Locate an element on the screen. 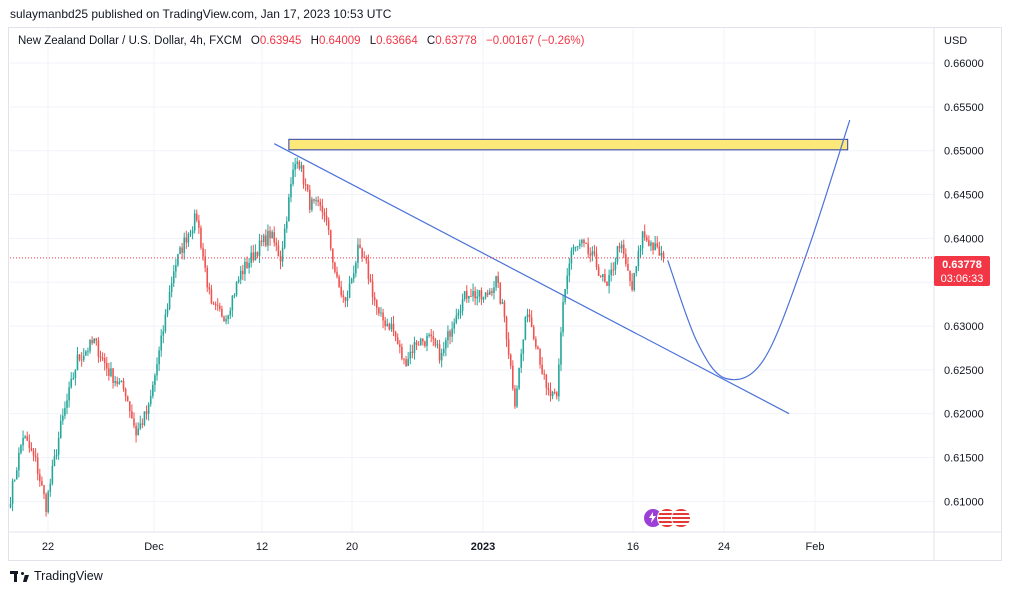 This screenshot has height=595, width=1012. price-tick-label: 0.66000 is located at coordinates (964, 64).